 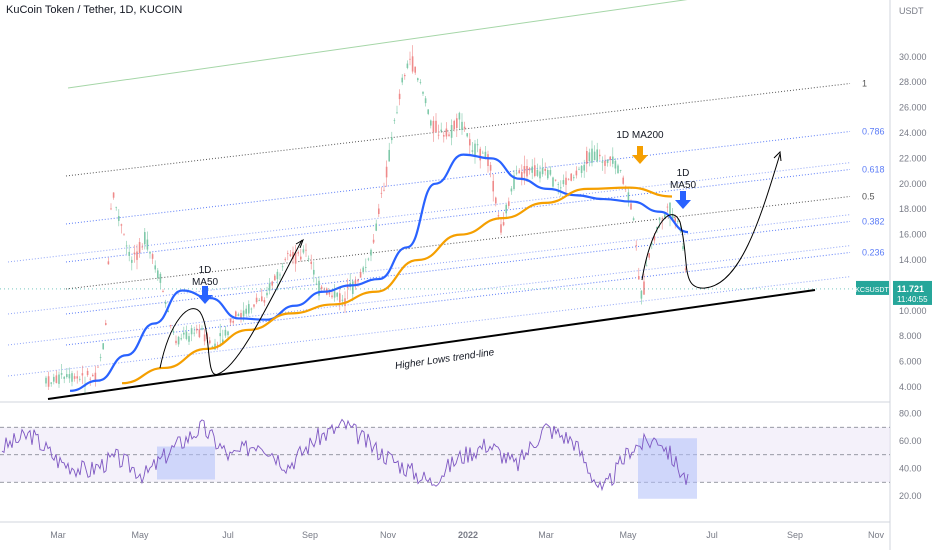 I want to click on y-tick-label: 4.000, so click(x=910, y=387).